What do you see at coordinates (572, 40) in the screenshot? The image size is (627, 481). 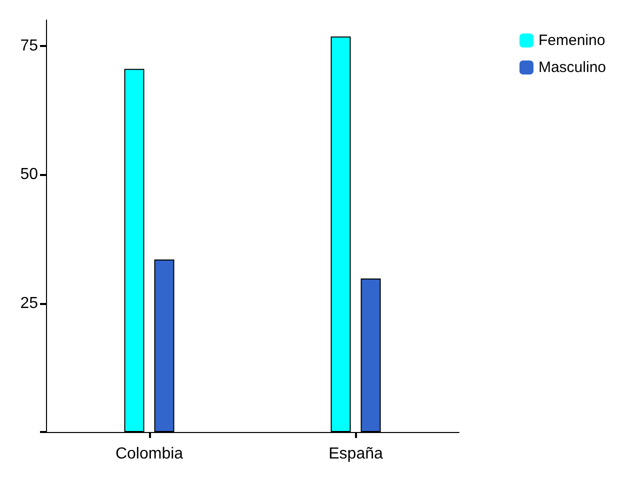 I see `legend-label: Femenino` at bounding box center [572, 40].